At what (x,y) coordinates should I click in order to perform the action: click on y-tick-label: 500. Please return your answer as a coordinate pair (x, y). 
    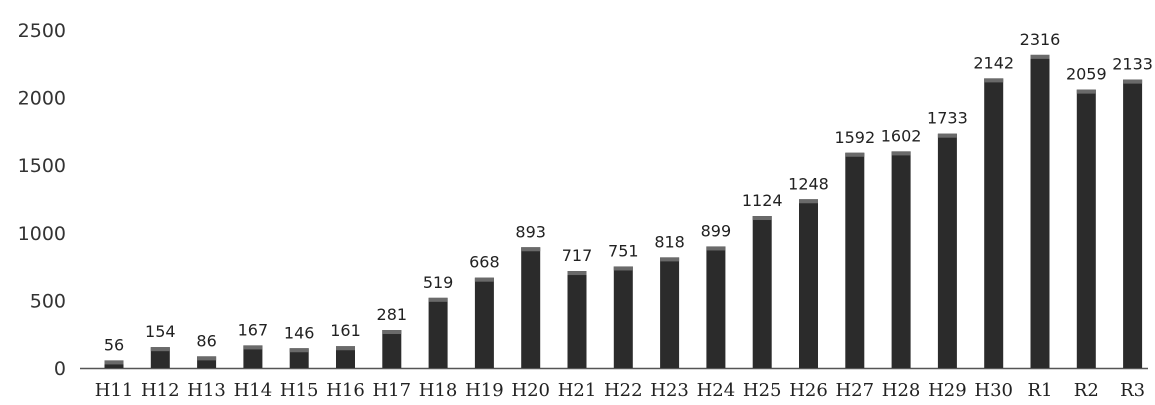
    Looking at the image, I should click on (48, 301).